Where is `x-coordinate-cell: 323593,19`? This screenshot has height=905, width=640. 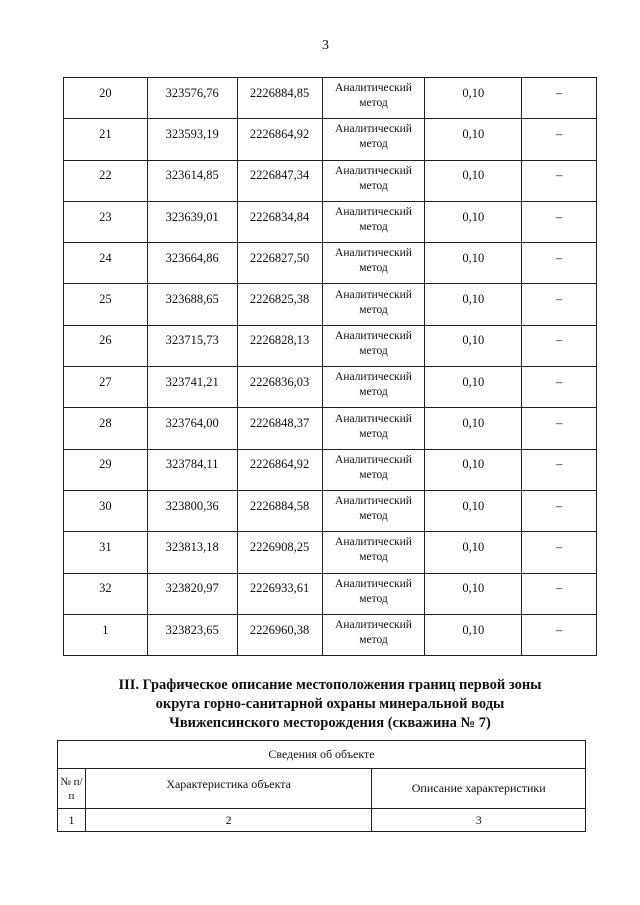
x-coordinate-cell: 323593,19 is located at coordinates (192, 139).